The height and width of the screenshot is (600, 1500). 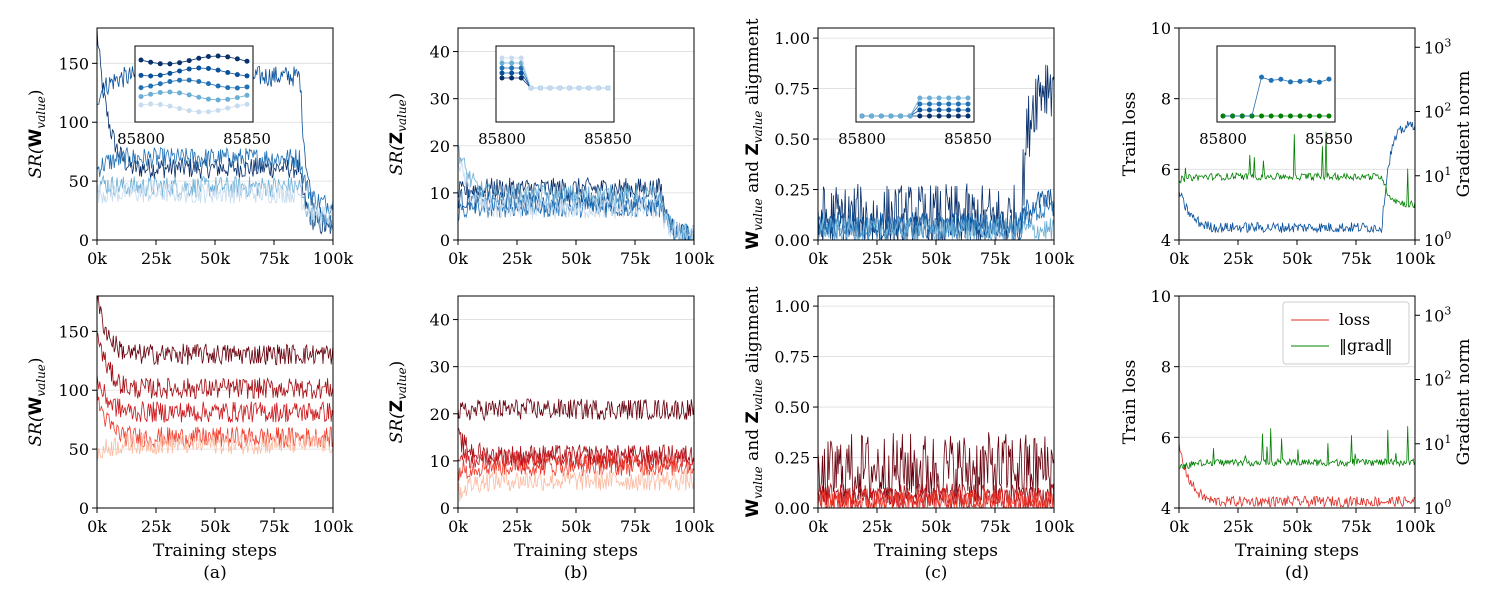 What do you see at coordinates (79, 449) in the screenshot?
I see `y-tick-label: 50` at bounding box center [79, 449].